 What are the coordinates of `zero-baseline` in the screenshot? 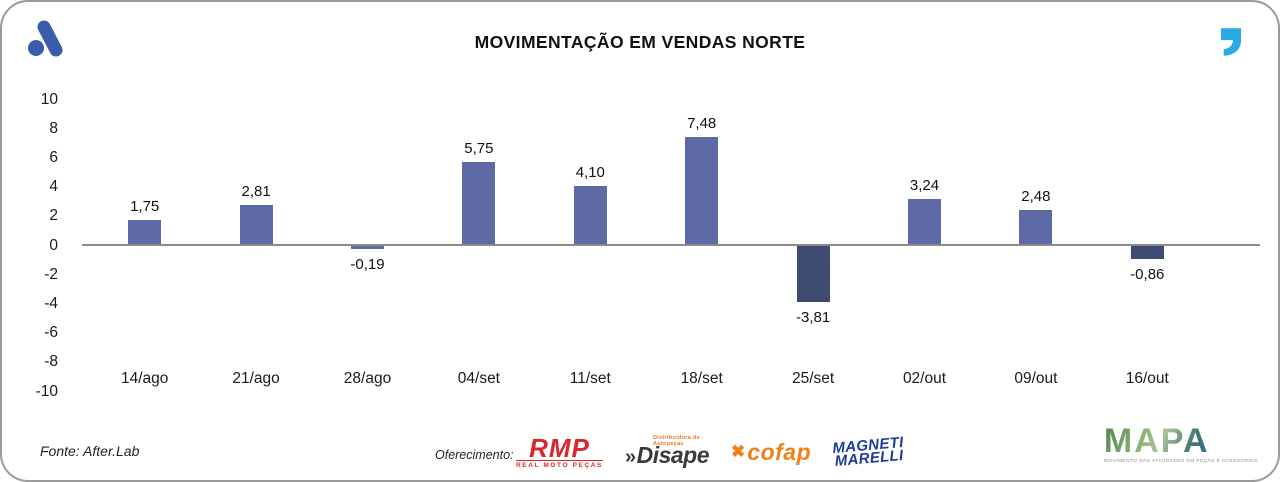 It's located at (671, 245).